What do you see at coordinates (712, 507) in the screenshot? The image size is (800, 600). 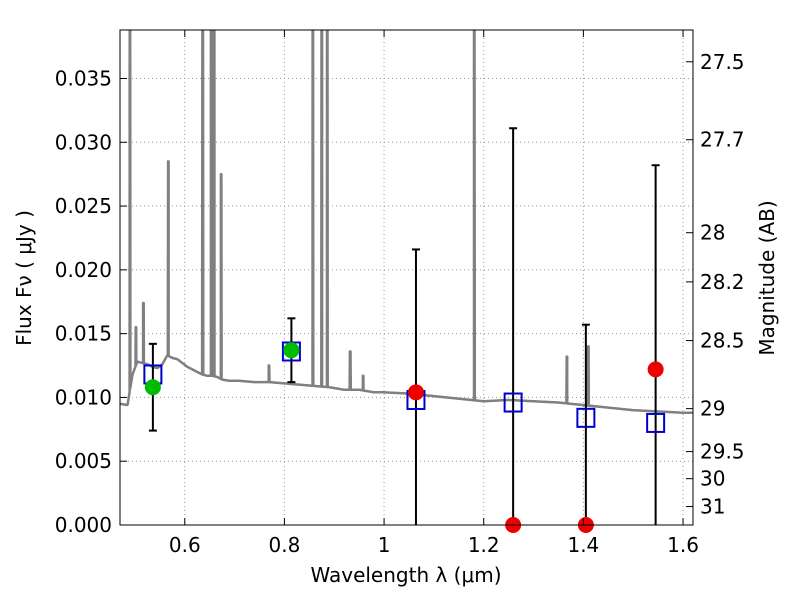 I see `magnitude-tick-label: 31` at bounding box center [712, 507].